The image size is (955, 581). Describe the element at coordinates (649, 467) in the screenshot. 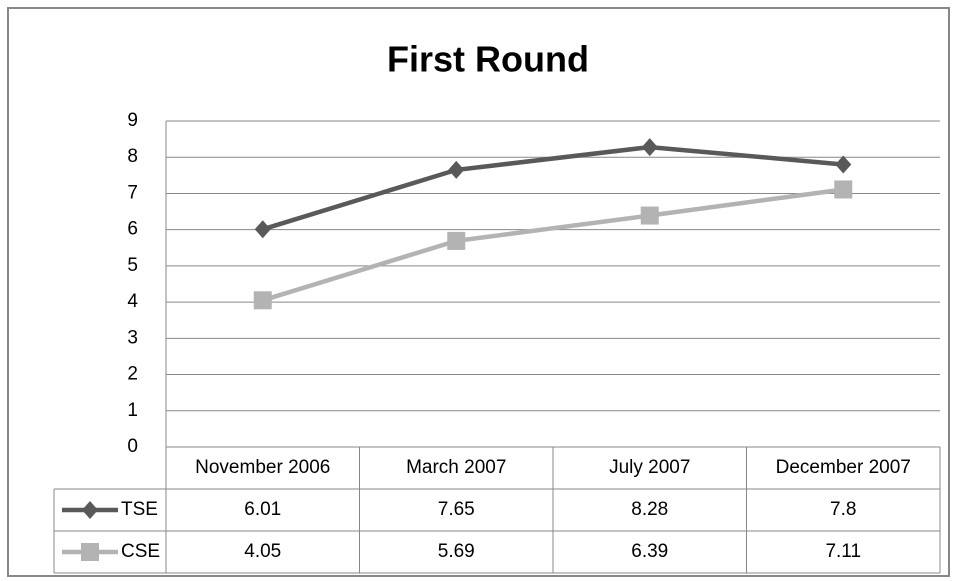

I see `x-tick-label: July 2007` at that location.